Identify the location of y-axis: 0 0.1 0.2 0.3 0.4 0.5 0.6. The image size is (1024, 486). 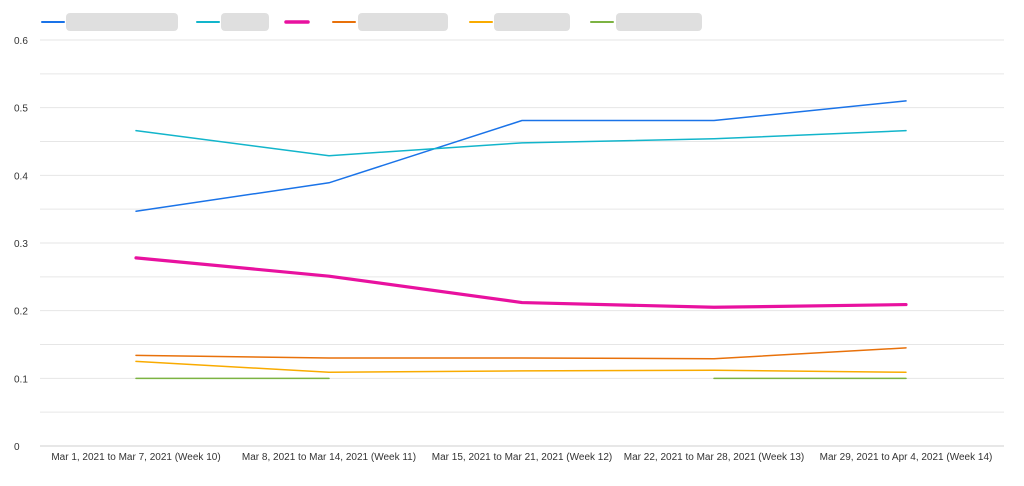
(21, 244).